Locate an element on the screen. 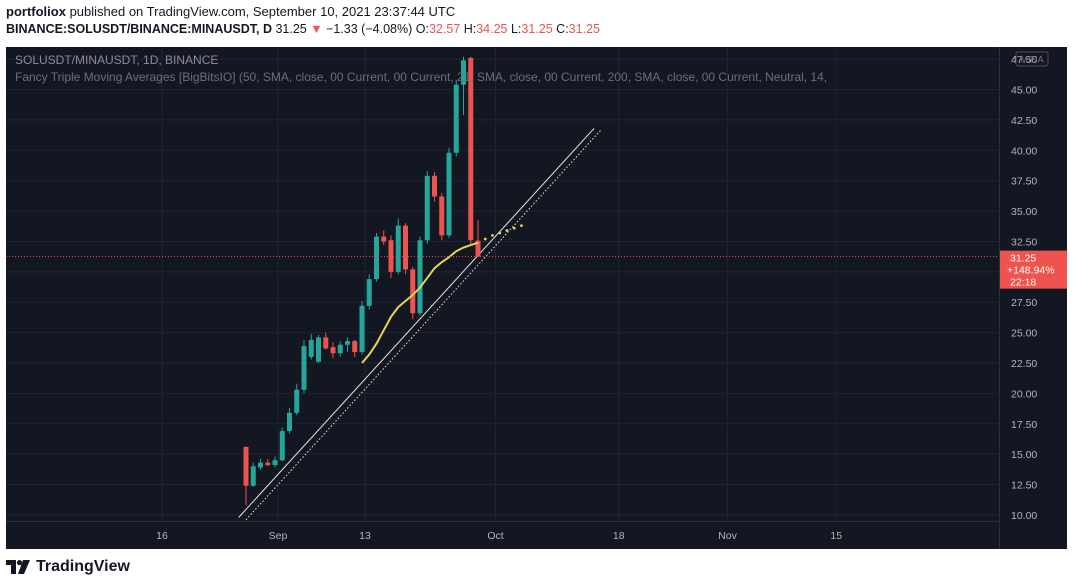  change-value: −1.33 (−4.08%) is located at coordinates (369, 29).